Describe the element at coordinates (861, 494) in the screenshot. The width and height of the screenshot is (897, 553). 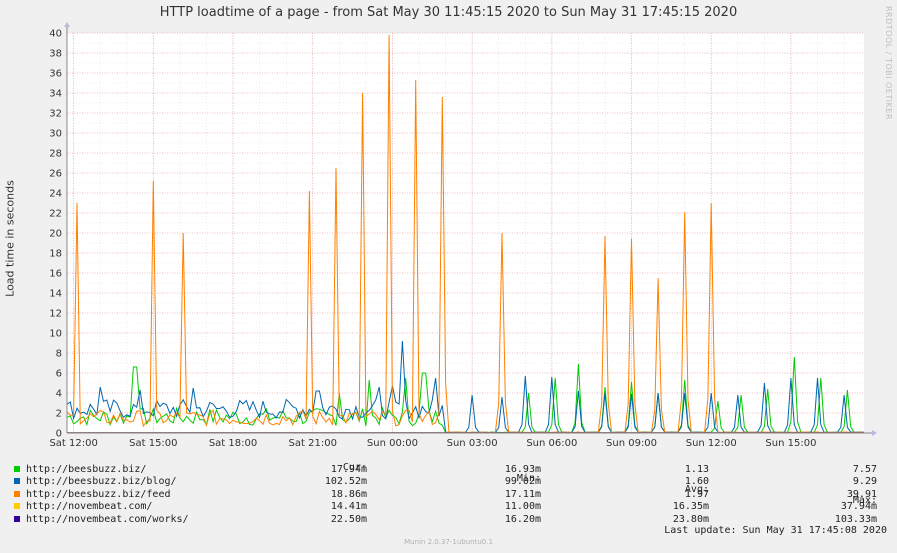
I see `legend-max-value: 39.91` at that location.